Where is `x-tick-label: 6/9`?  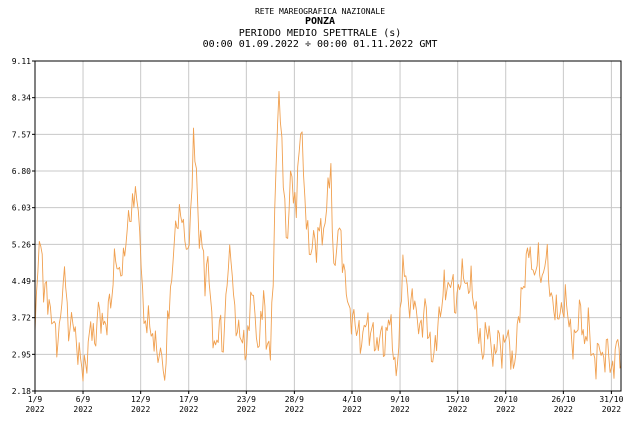
x-tick-label: 6/9 is located at coordinates (83, 399).